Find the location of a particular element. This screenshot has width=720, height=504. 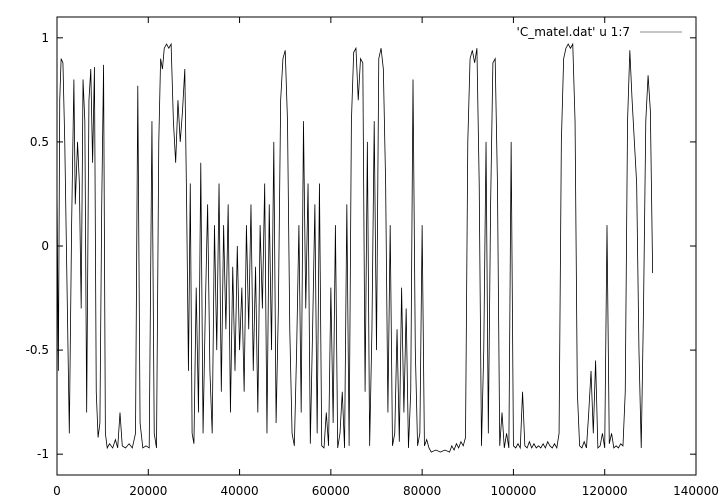

x-tick-label: 120000 is located at coordinates (605, 491).